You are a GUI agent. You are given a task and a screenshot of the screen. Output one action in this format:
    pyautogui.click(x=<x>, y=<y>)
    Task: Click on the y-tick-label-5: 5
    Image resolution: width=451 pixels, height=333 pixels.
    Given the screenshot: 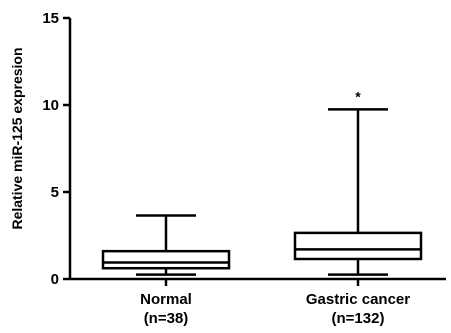 What is the action you would take?
    pyautogui.click(x=55, y=192)
    